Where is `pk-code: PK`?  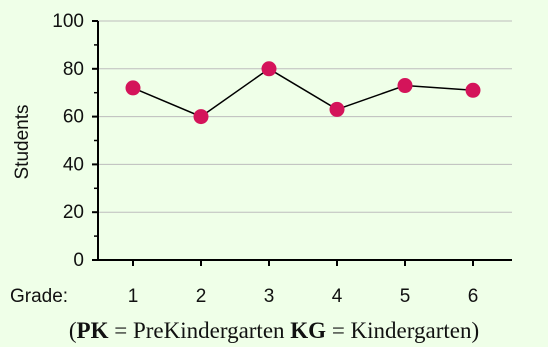
pk-code: PK is located at coordinates (93, 330).